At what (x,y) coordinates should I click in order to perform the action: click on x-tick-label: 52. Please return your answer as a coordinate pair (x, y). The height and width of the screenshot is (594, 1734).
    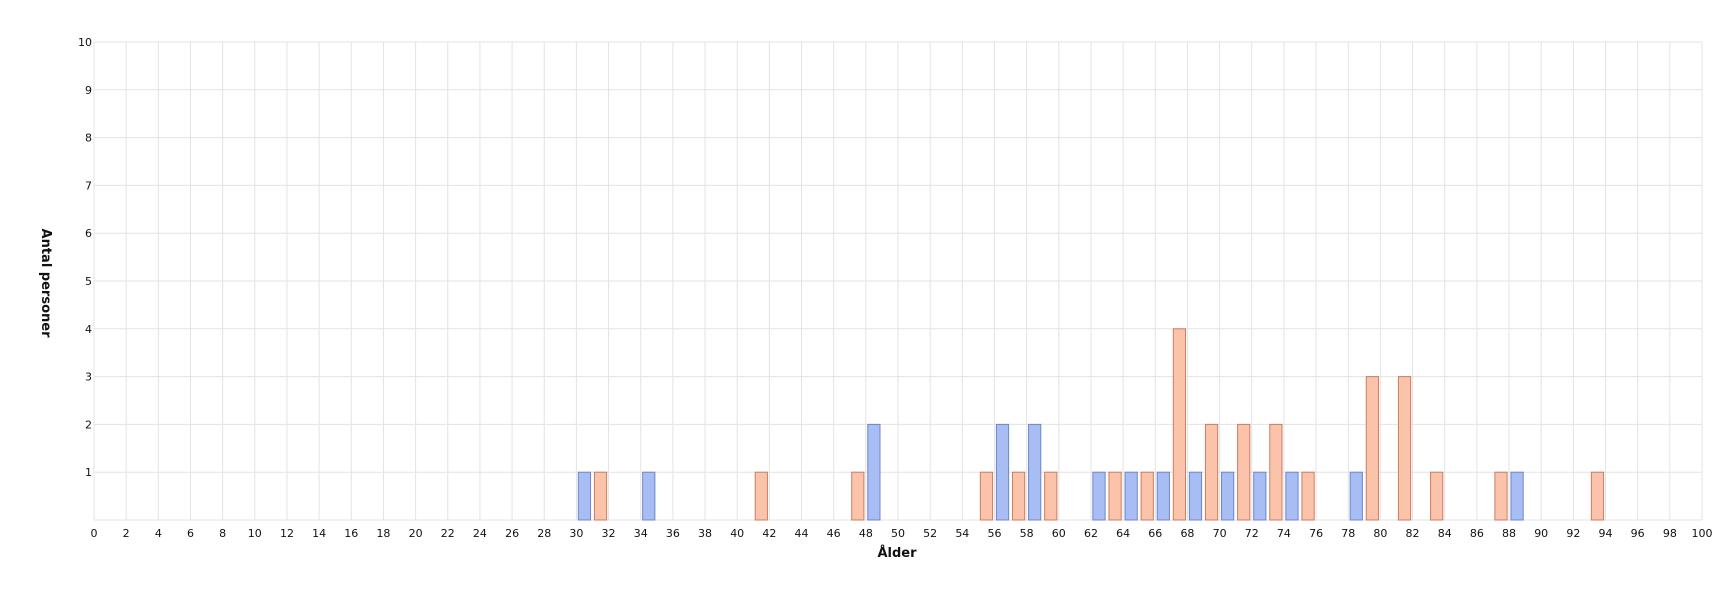
    Looking at the image, I should click on (930, 533).